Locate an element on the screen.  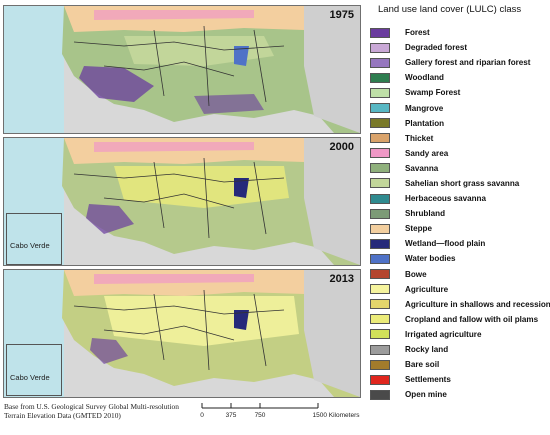
legend-item: Herbaceous savanna is located at coordinates (460, 198).